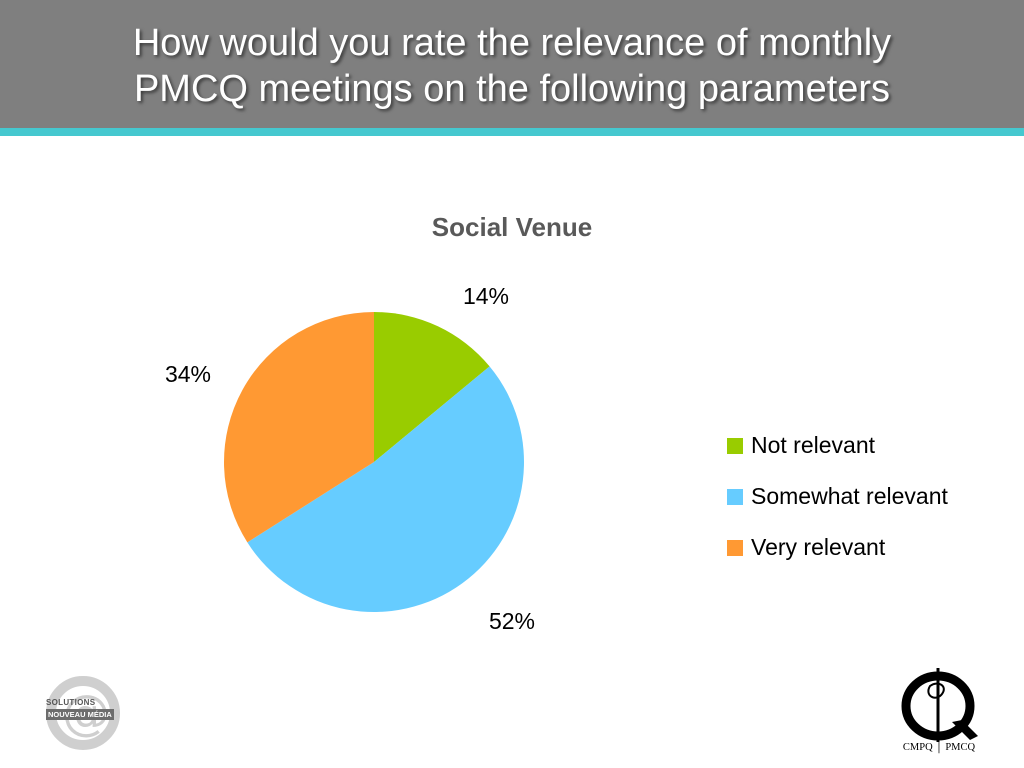 This screenshot has width=1024, height=768. I want to click on solutions-nouveau-media-logo: @ SOLUTIONS NOUVEAU MÉDIA, so click(87, 714).